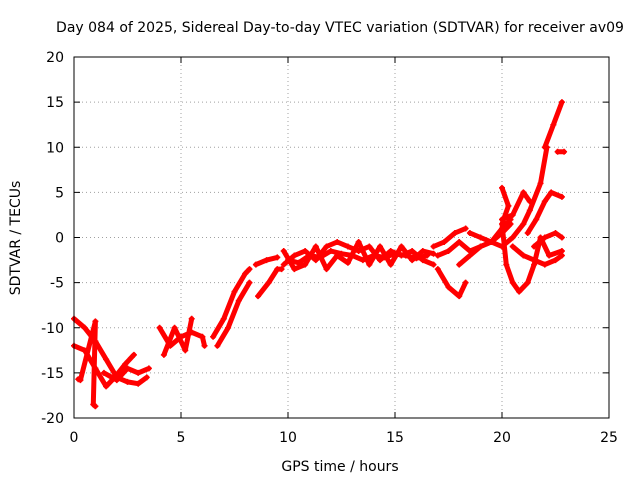 Image resolution: width=640 pixels, height=480 pixels. I want to click on y-tick-label: -10, so click(52, 329).